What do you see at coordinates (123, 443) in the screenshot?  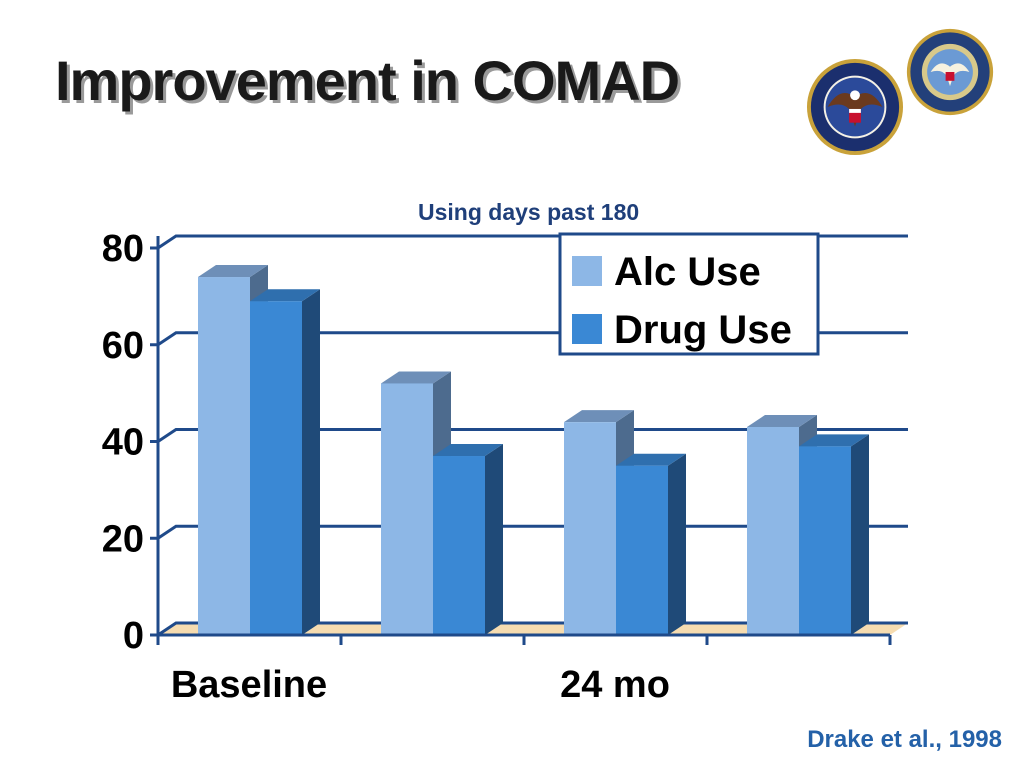 I see `y-tick-label: 40` at bounding box center [123, 443].